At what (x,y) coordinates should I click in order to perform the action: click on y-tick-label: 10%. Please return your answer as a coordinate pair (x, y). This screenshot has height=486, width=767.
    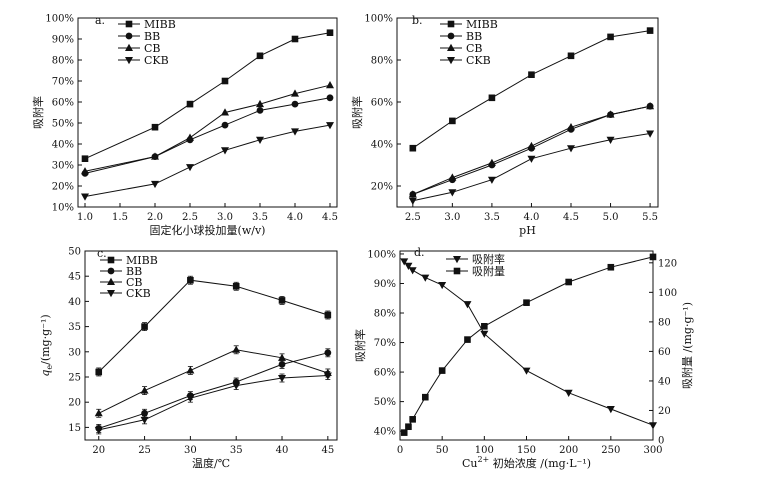
    Looking at the image, I should click on (63, 208).